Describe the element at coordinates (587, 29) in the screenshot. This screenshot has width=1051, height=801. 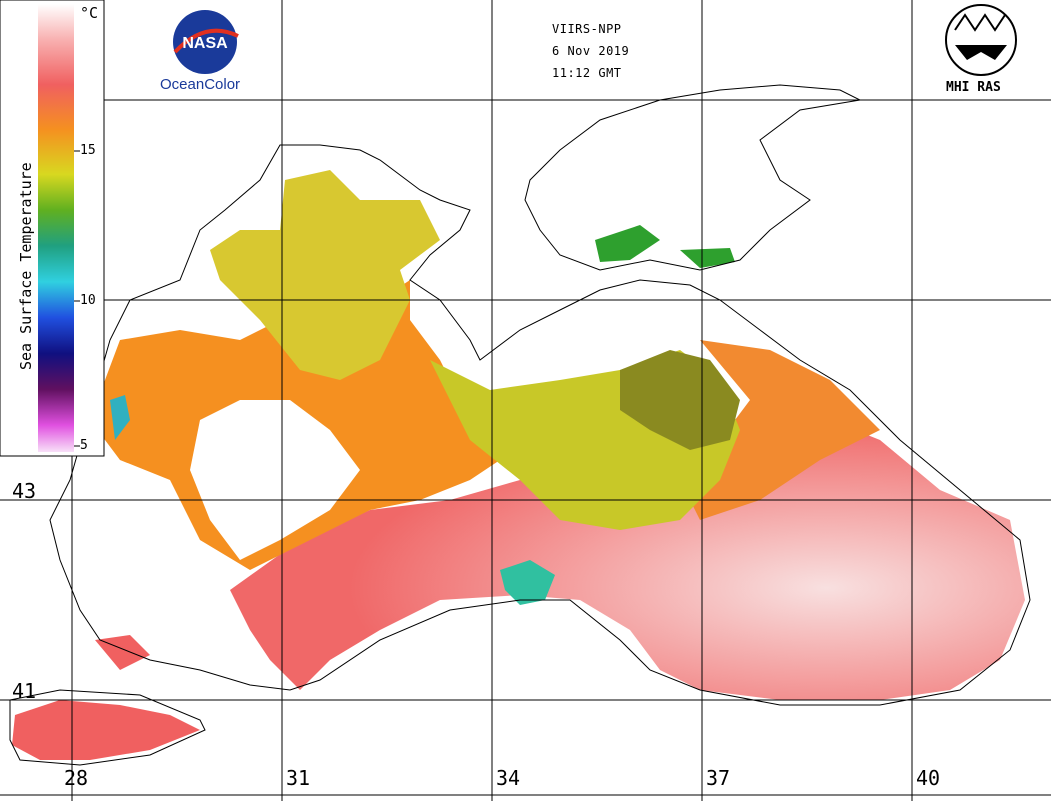
I see `satellite-label: VIIRS-NPP` at that location.